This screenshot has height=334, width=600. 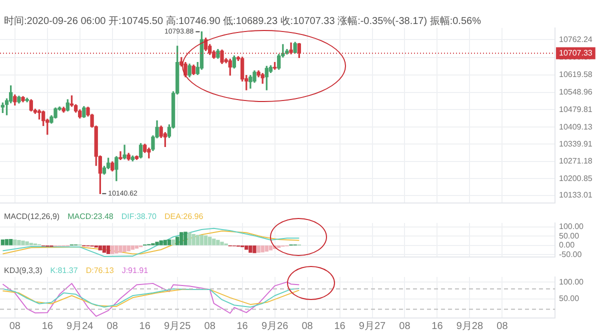 I want to click on chart-title: KDJ(9,3,3), so click(x=23, y=271).